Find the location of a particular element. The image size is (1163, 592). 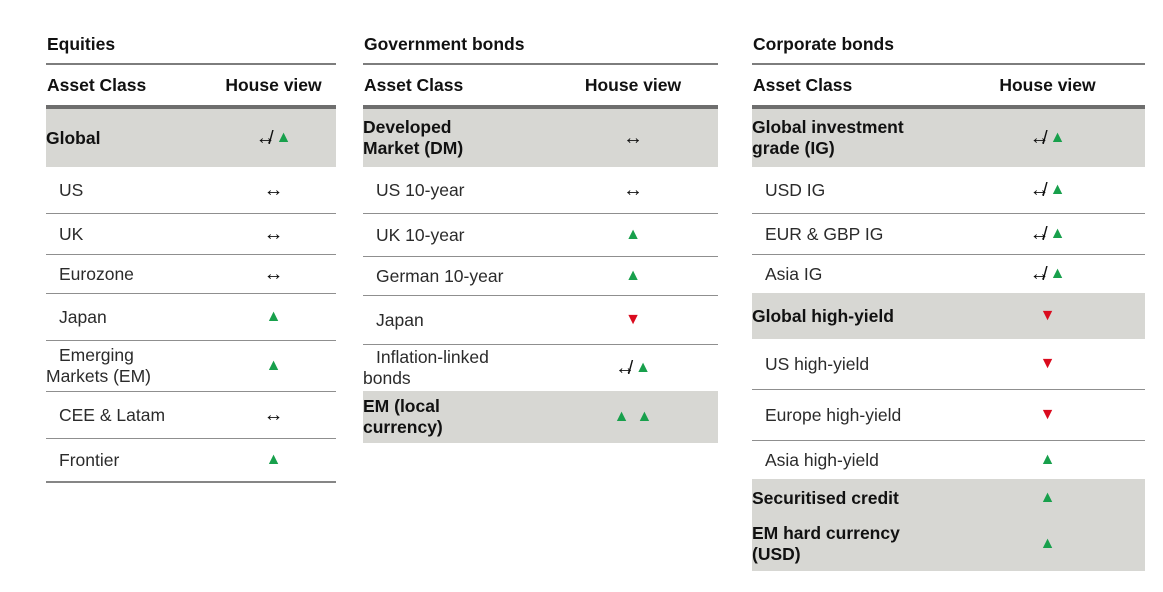

asset-class-label: Europe high-yield is located at coordinates (833, 414).